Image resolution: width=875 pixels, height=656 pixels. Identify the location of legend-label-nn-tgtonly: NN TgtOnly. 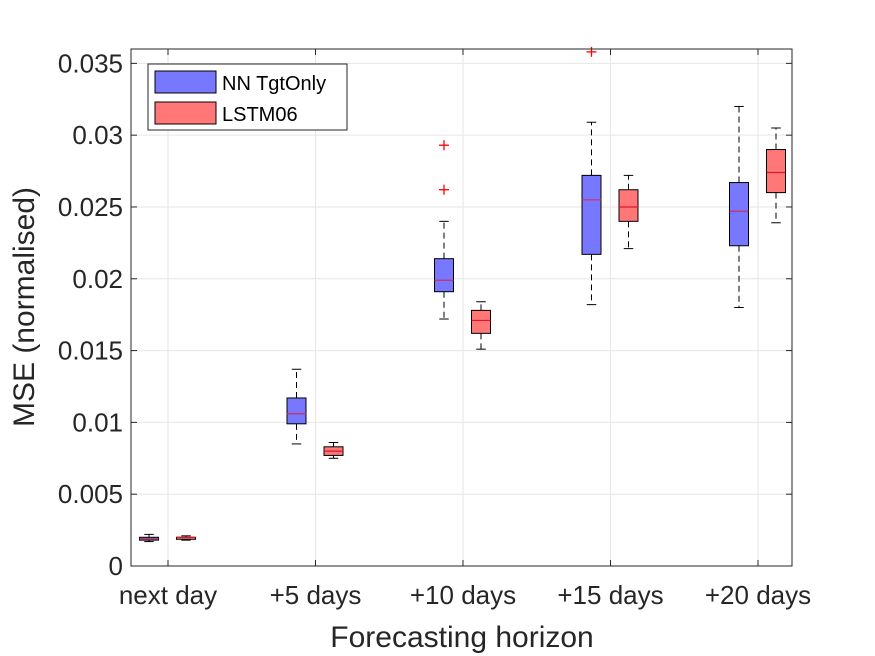
(274, 84).